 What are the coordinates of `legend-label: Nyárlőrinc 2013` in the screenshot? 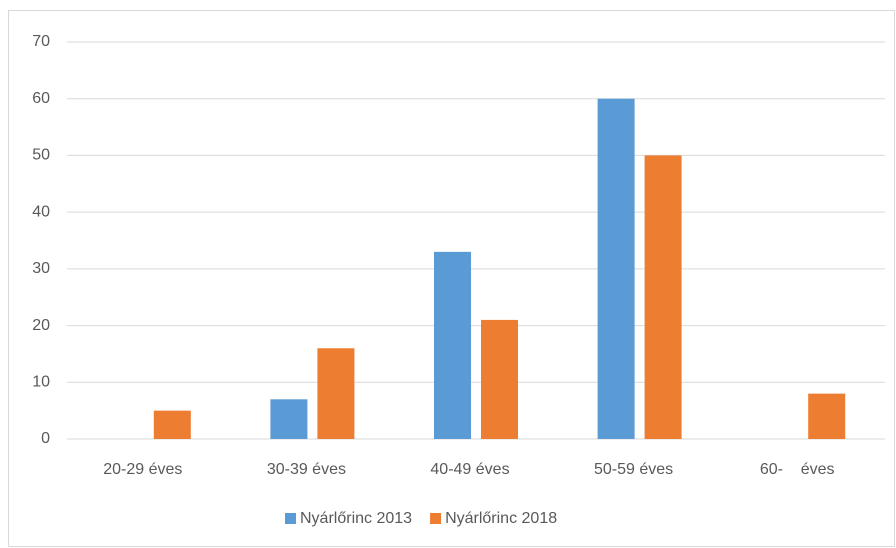 It's located at (356, 518).